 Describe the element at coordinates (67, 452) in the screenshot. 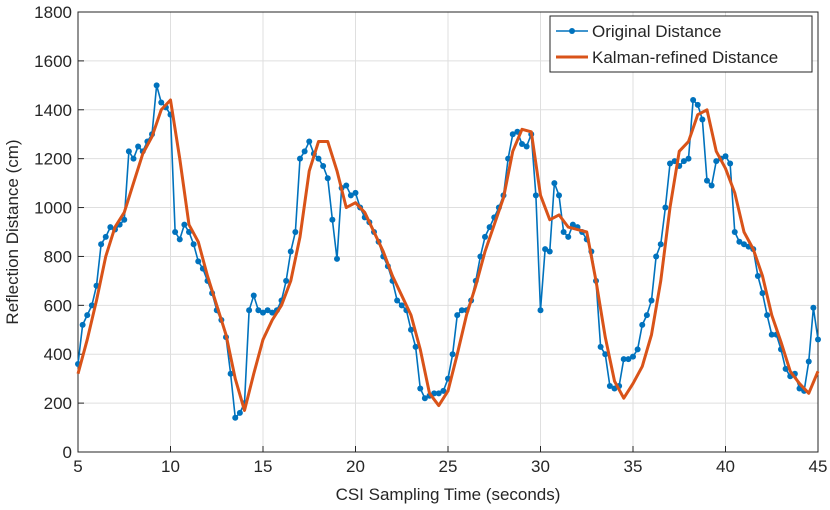

I see `y-tick-label: 0` at that location.